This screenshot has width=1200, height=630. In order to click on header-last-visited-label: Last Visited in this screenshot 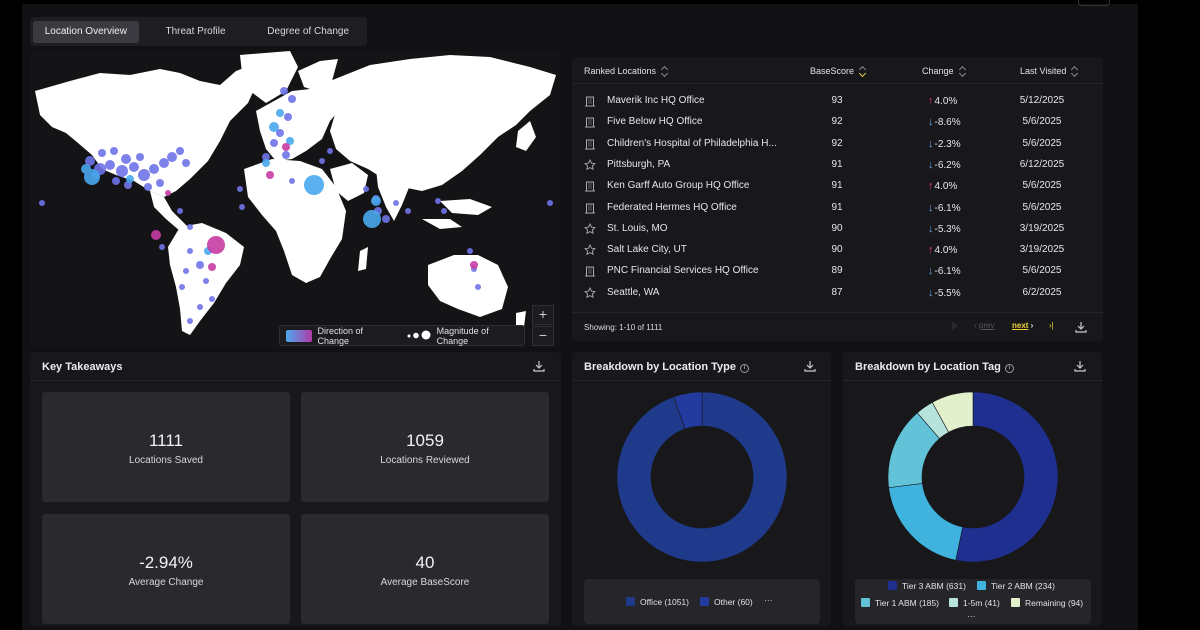, I will do `click(1043, 71)`.